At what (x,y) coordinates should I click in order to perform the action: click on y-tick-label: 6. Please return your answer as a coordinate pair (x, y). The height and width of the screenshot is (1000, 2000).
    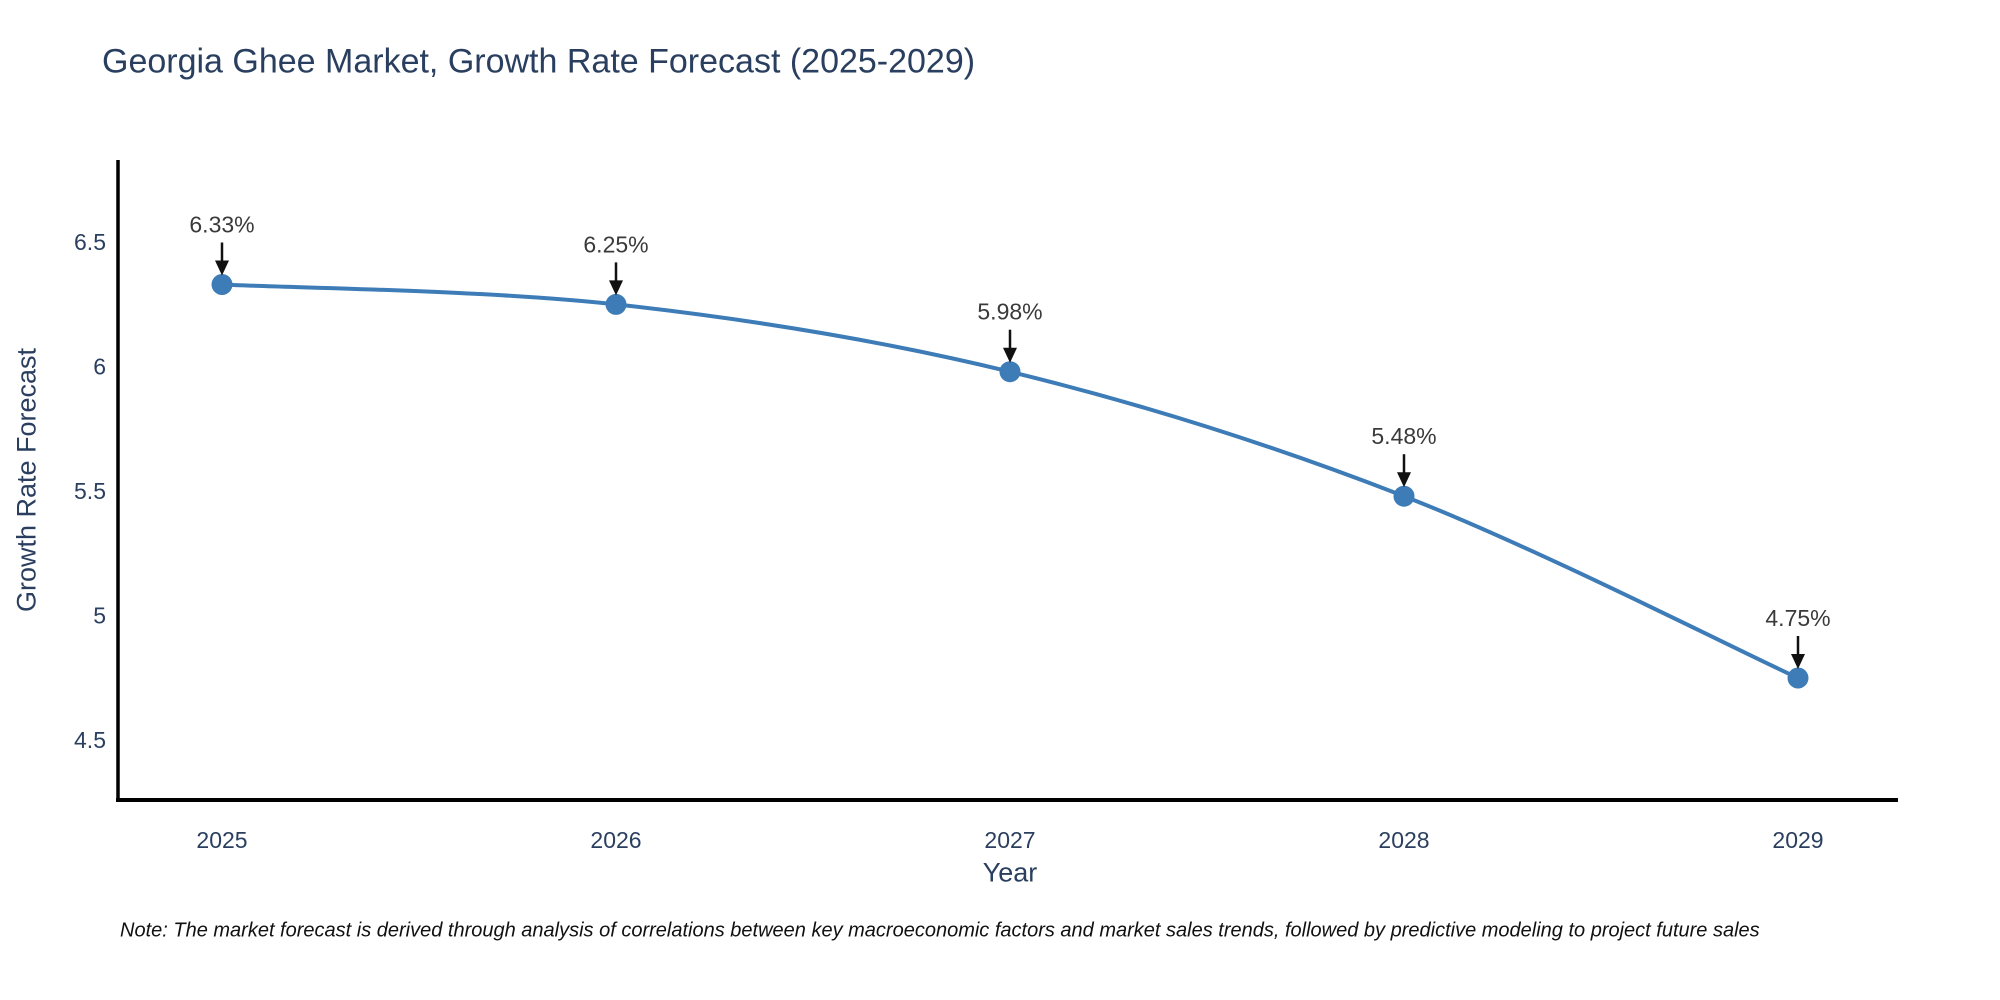
    Looking at the image, I should click on (99, 367).